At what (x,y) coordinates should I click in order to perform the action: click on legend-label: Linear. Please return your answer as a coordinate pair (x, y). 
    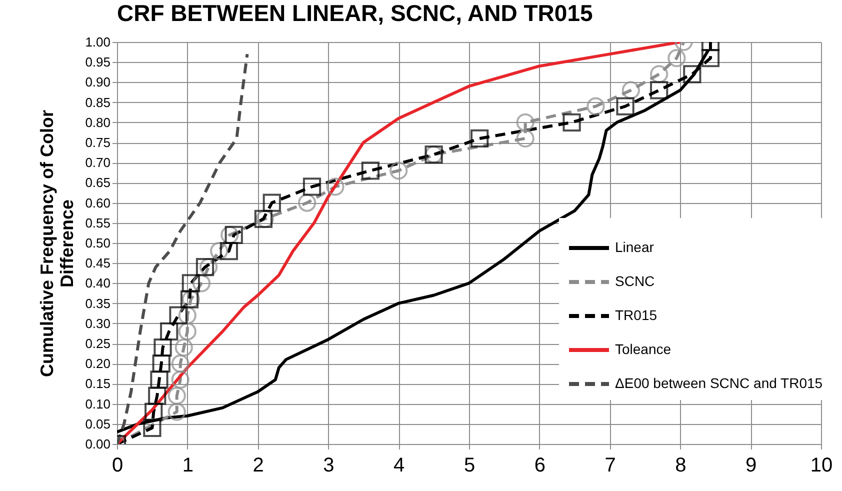
    Looking at the image, I should click on (634, 247).